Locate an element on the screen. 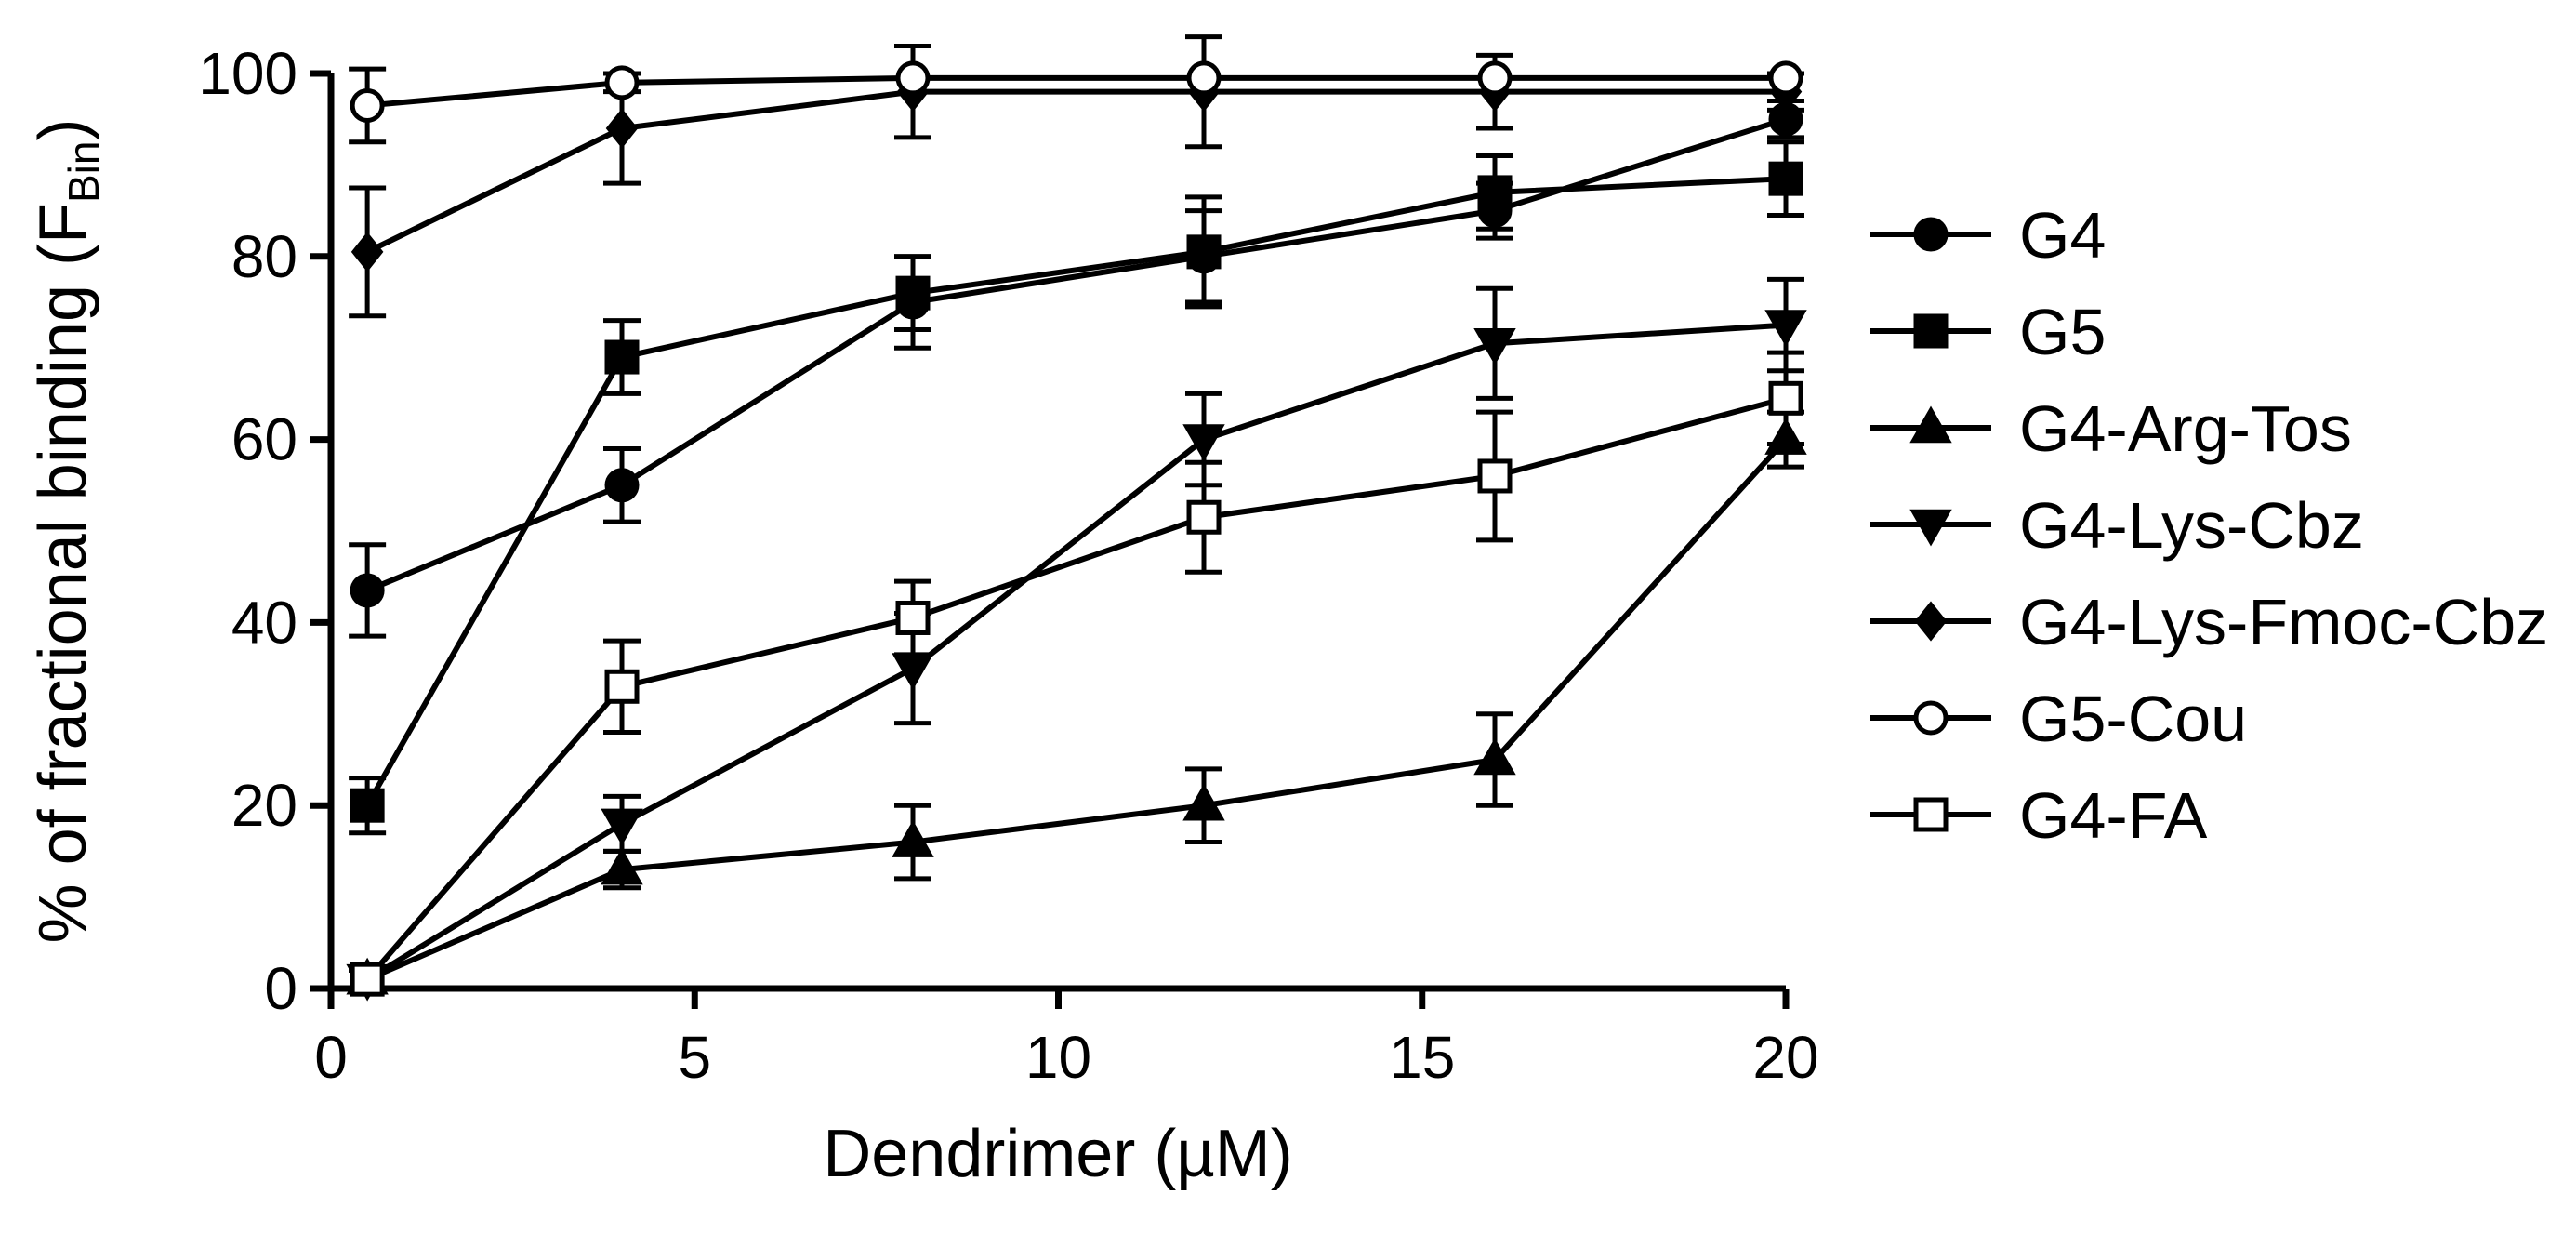 The height and width of the screenshot is (1234, 2576). legend-item: G4 is located at coordinates (1988, 236).